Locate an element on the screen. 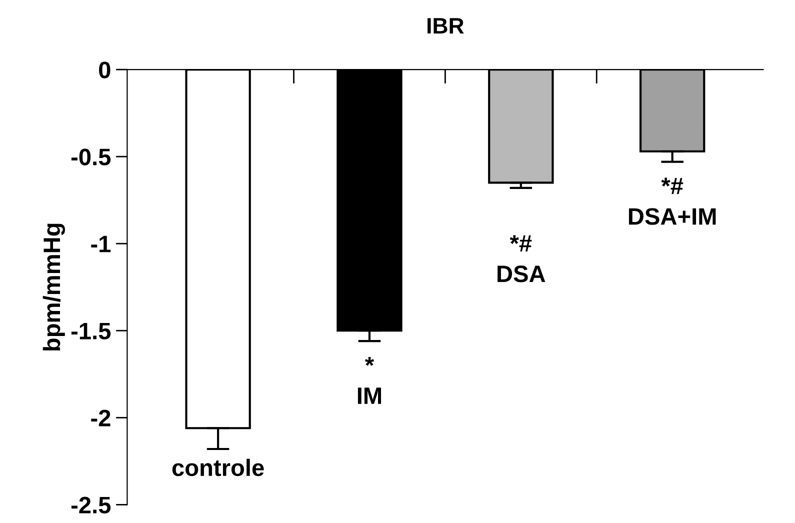  y-tick-label: -1 is located at coordinates (101, 244).